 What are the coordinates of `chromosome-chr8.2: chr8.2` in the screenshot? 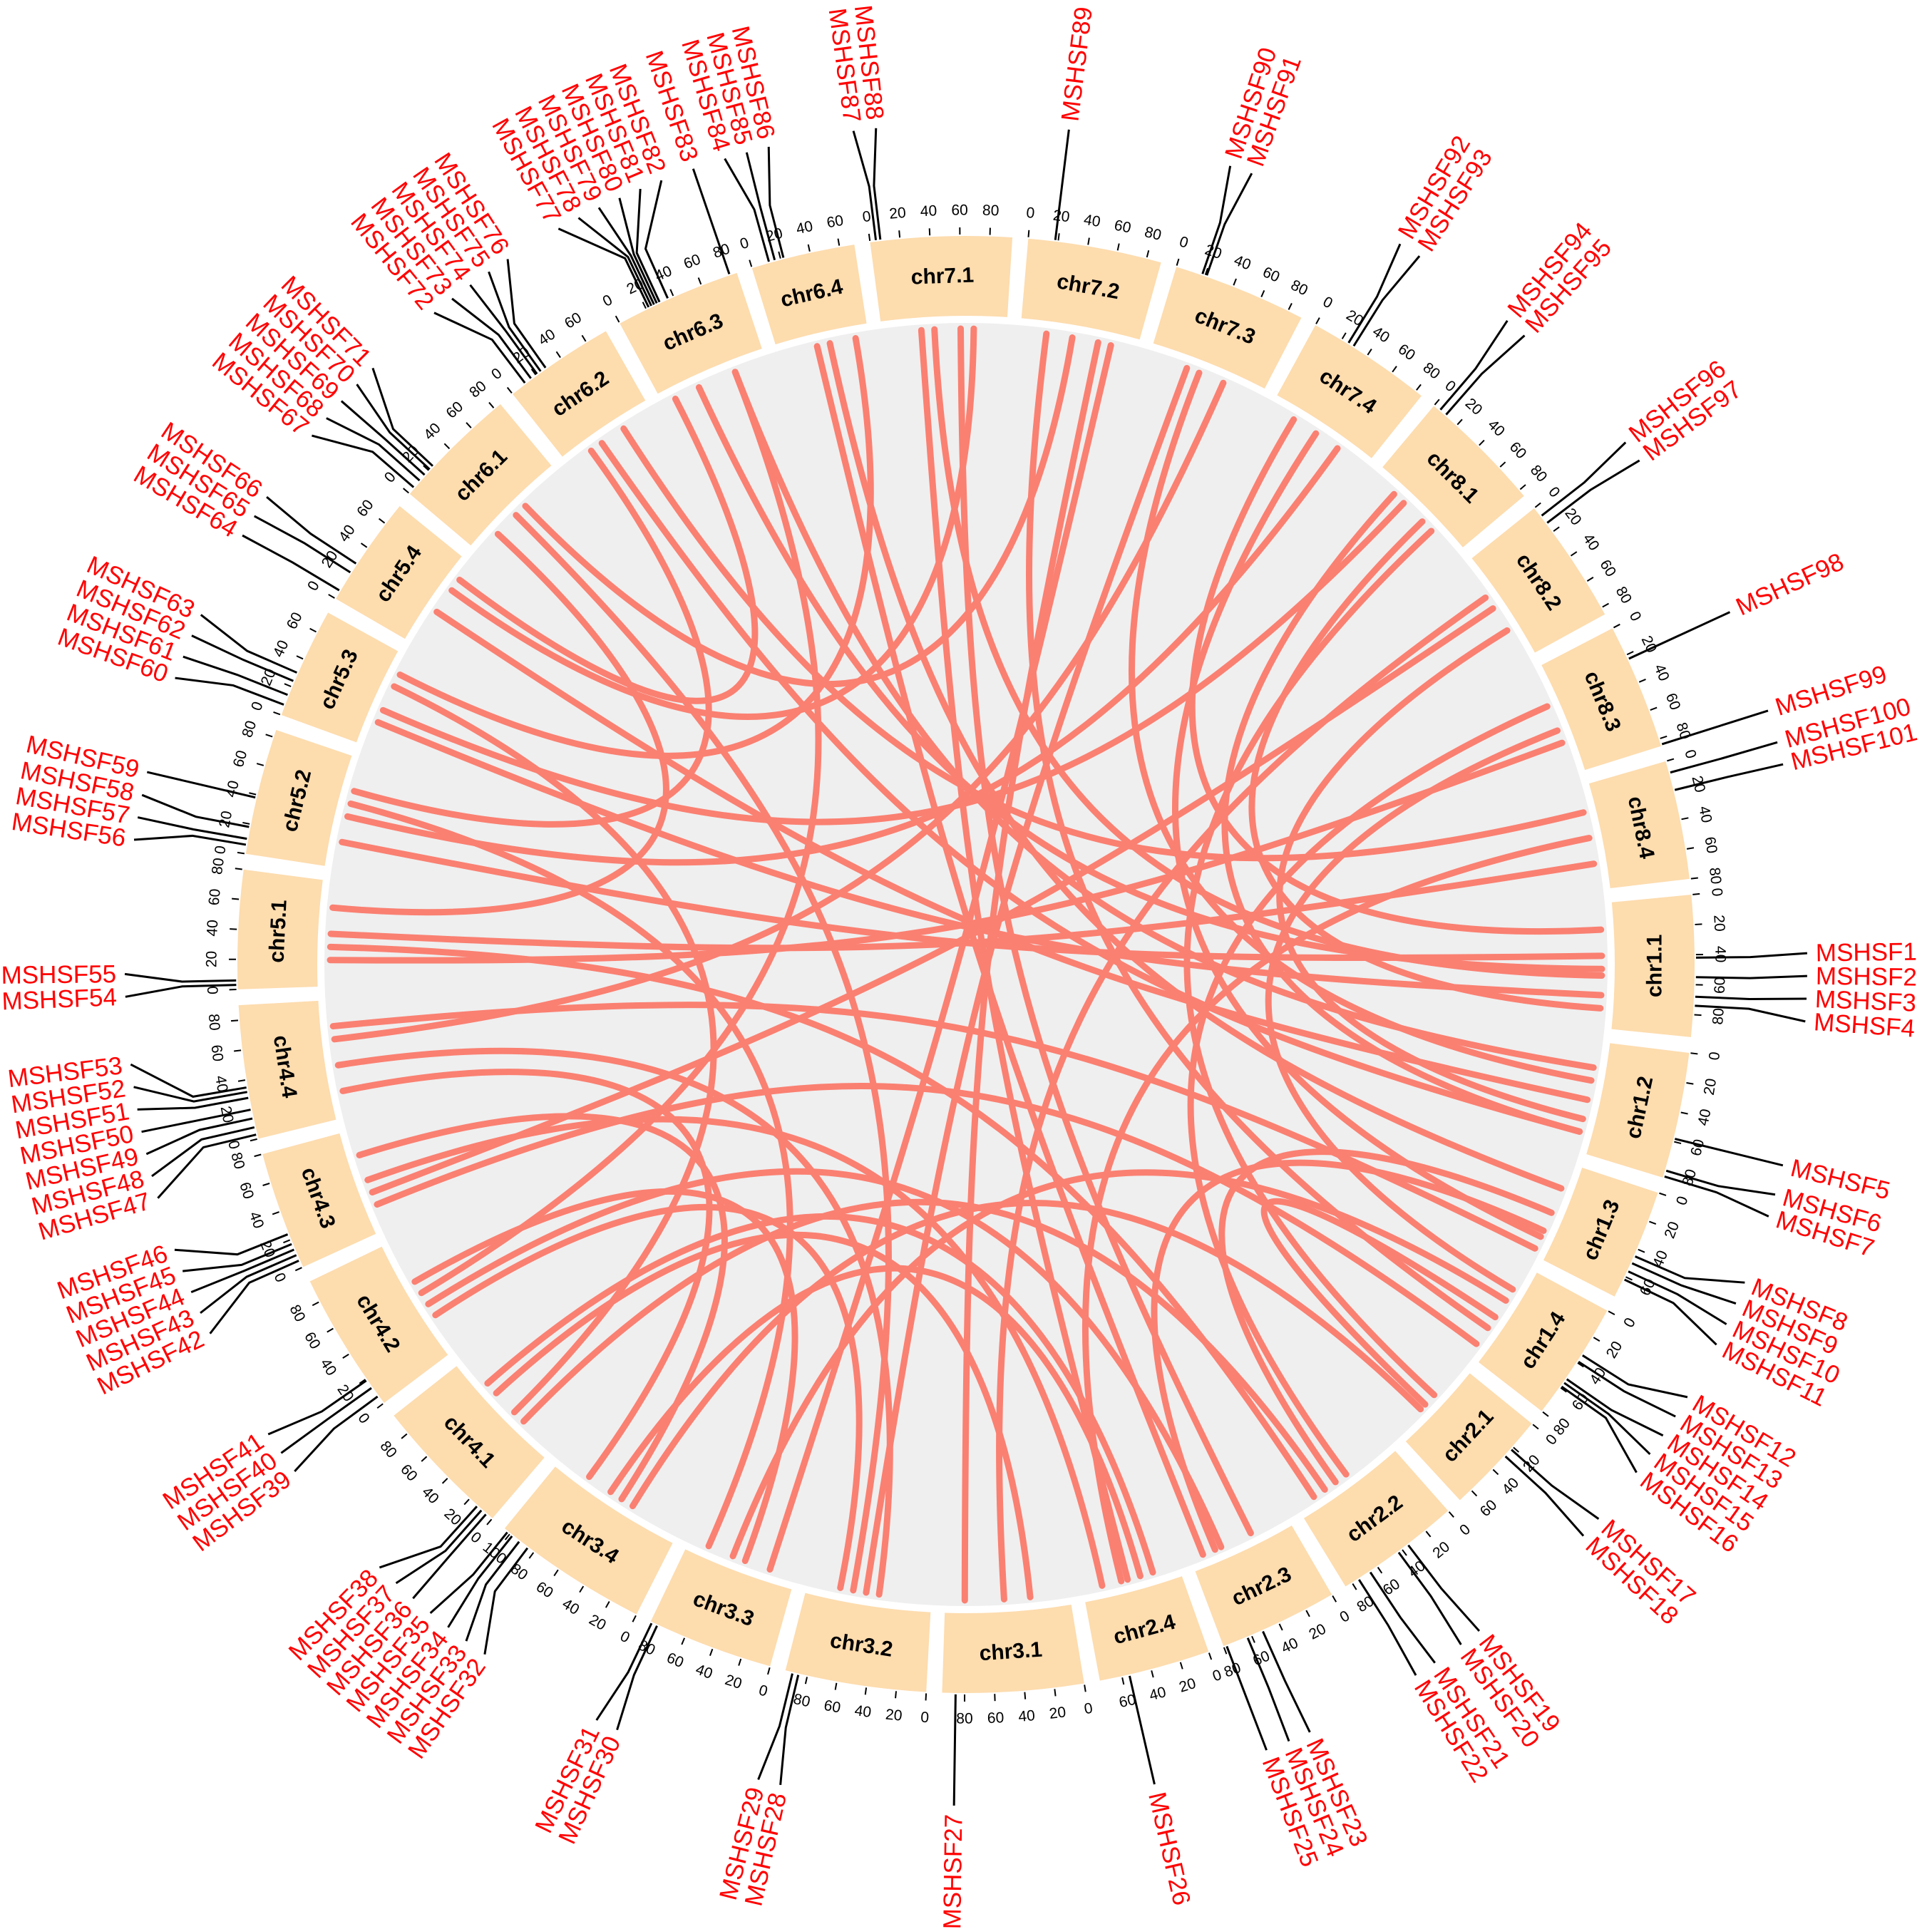 It's located at (1538, 580).